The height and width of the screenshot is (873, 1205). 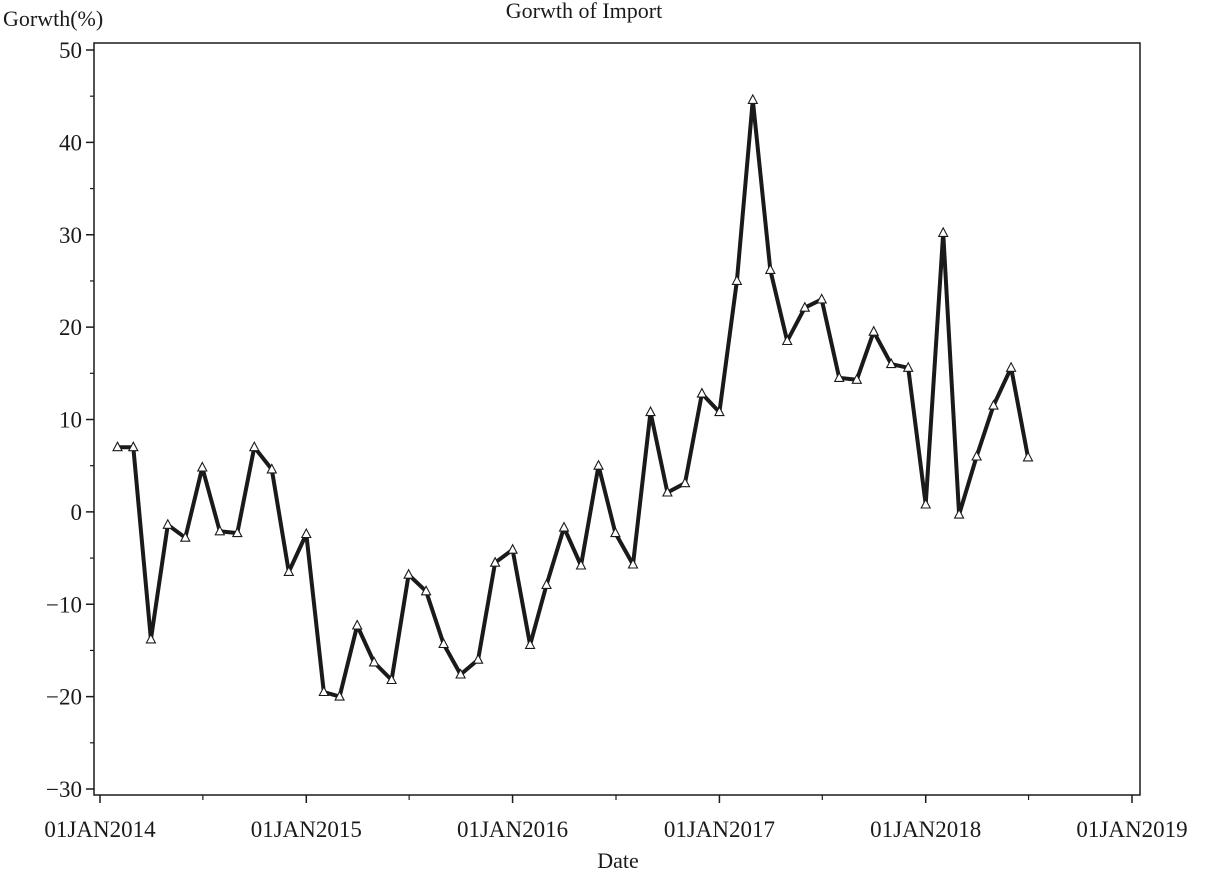 What do you see at coordinates (53, 18) in the screenshot?
I see `y-axis-label: Gorwth(%)` at bounding box center [53, 18].